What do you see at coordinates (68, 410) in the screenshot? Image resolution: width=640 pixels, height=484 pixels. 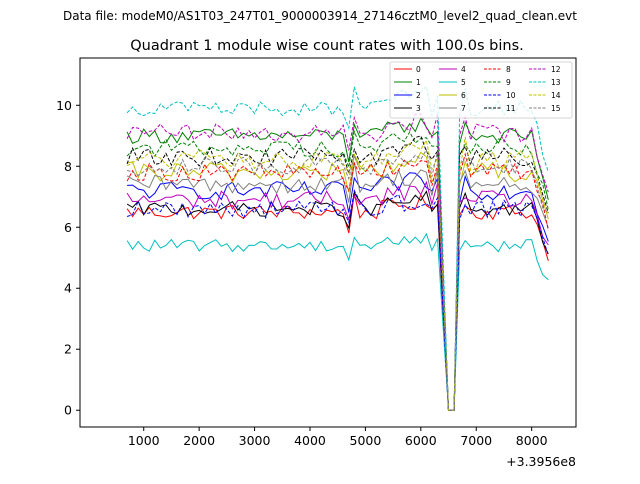 I see `y-tick-label: 0` at bounding box center [68, 410].